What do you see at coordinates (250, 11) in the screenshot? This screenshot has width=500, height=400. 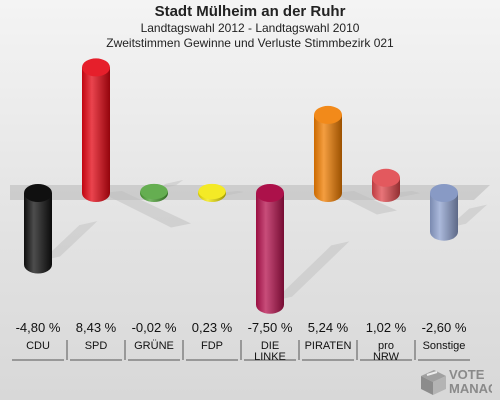 I see `chart-title: Stadt Mülheim an der Ruhr` at bounding box center [250, 11].